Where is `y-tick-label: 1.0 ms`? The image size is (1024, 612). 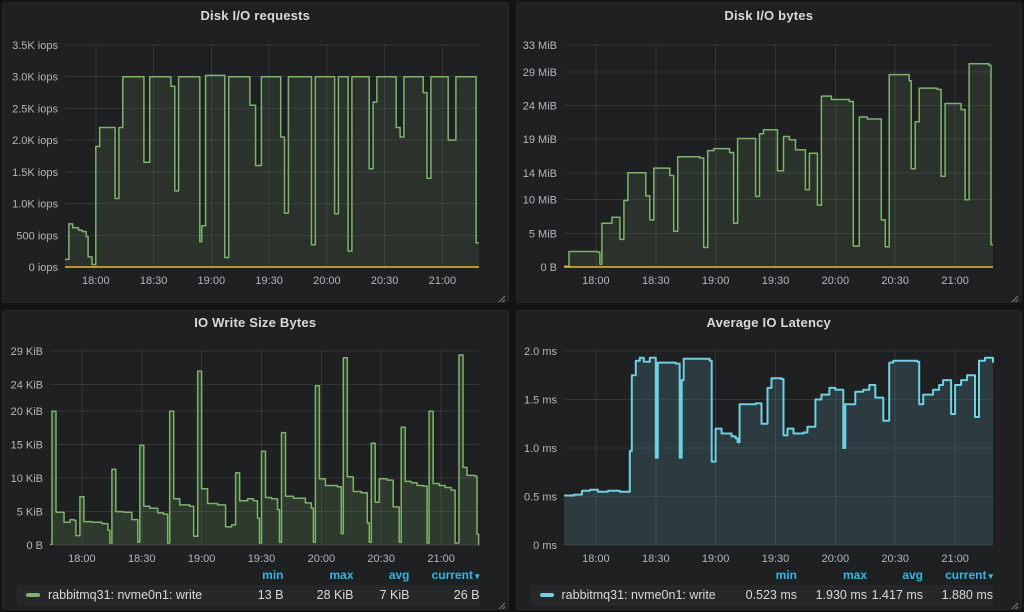 y-tick-label: 1.0 ms is located at coordinates (540, 449).